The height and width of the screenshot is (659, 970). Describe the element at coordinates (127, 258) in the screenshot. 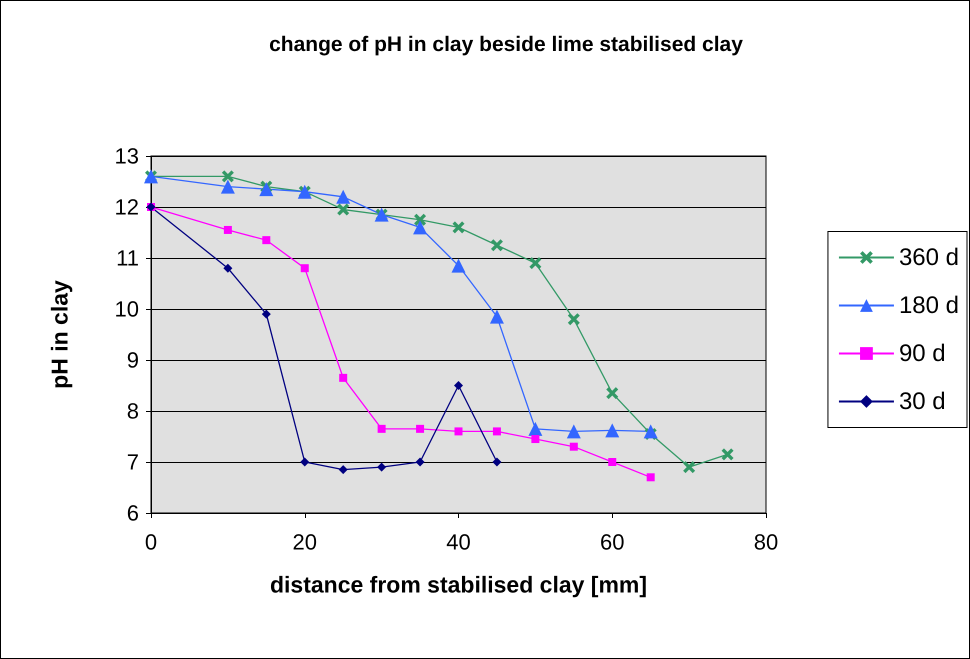

I see `y-tick-label: 11` at that location.